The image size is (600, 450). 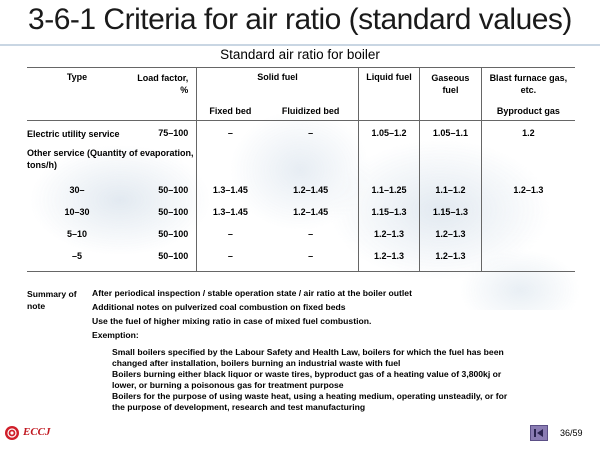 What do you see at coordinates (388, 216) in the screenshot?
I see `cell-liquid: 1.15–1.3` at bounding box center [388, 216].